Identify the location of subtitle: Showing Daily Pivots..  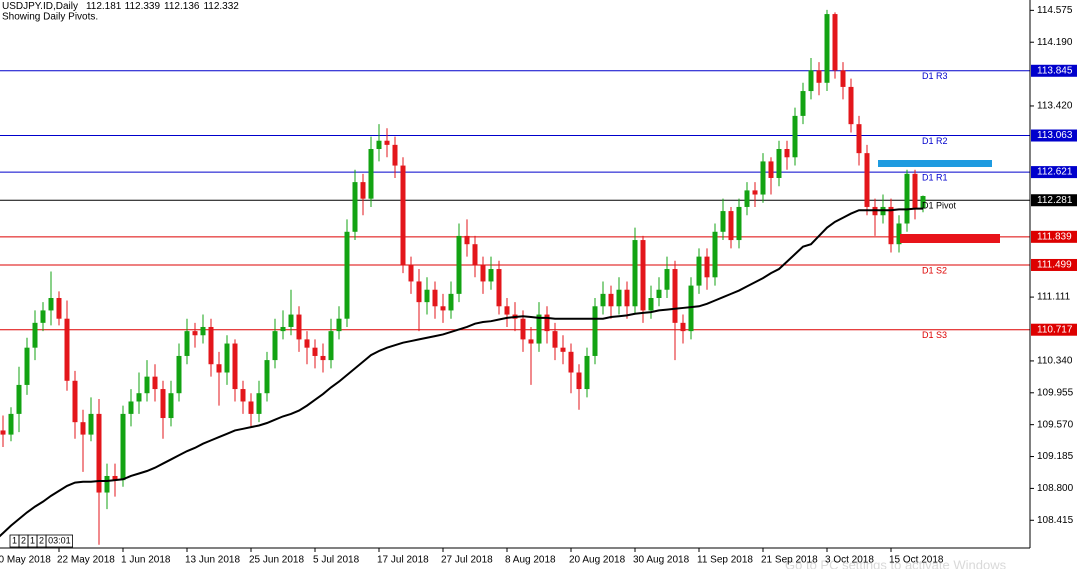
(50, 17).